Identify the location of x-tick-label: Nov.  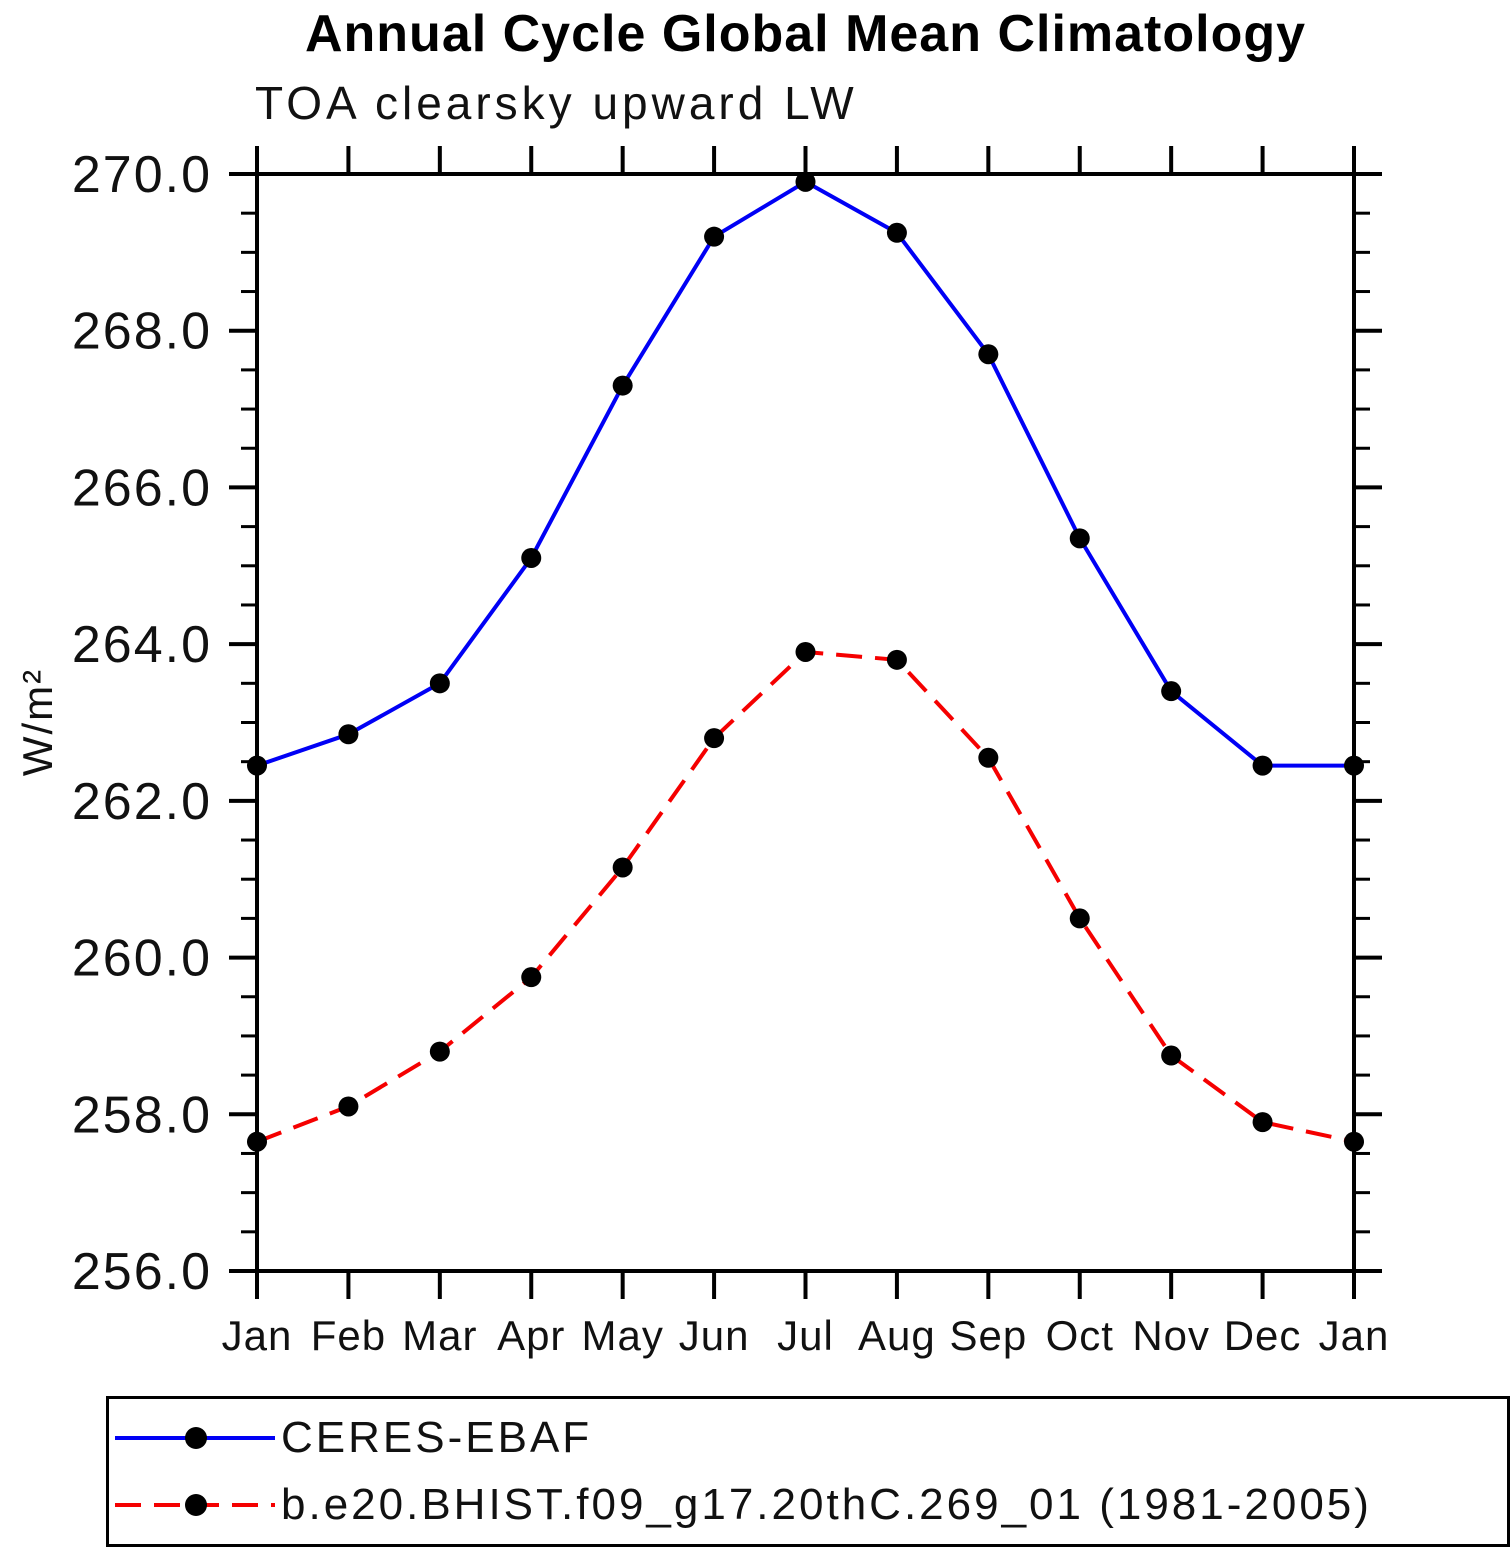
(1171, 1335).